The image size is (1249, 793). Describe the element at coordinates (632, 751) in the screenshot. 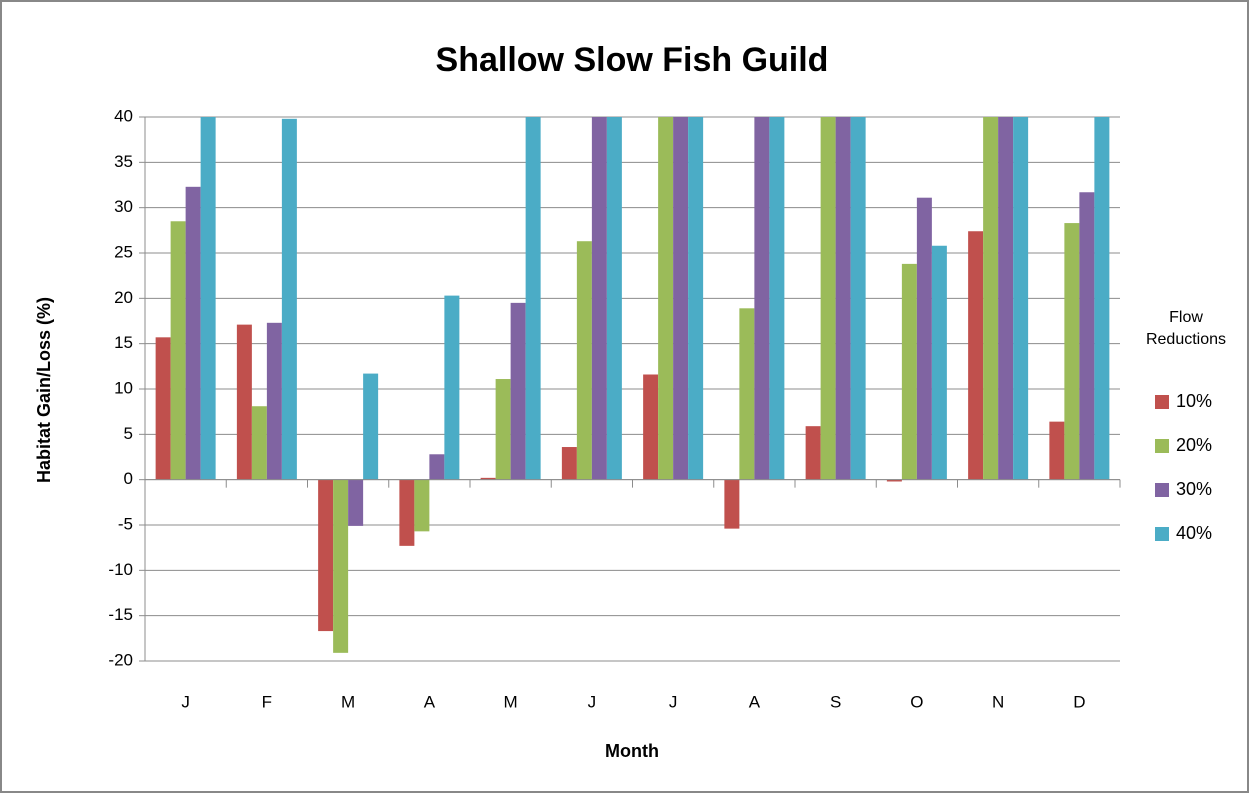

I see `x-axis-label: Month` at that location.